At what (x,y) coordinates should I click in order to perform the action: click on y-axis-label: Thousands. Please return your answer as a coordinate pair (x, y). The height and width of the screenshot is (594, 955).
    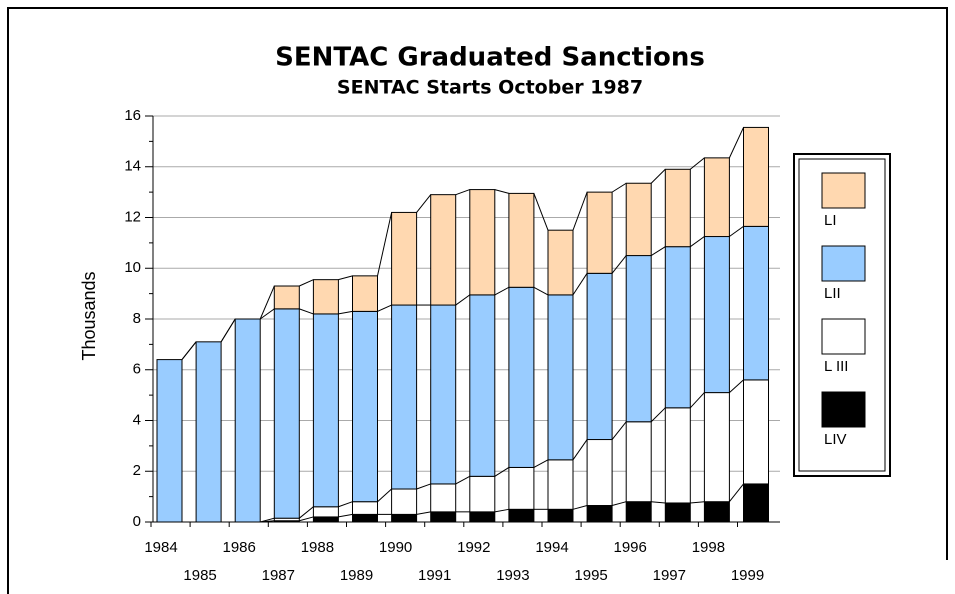
    Looking at the image, I should click on (89, 315).